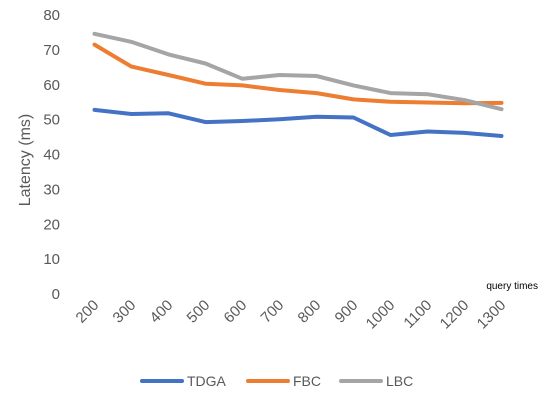 This screenshot has height=406, width=550. What do you see at coordinates (162, 312) in the screenshot?
I see `x-tick-label: 400` at bounding box center [162, 312].